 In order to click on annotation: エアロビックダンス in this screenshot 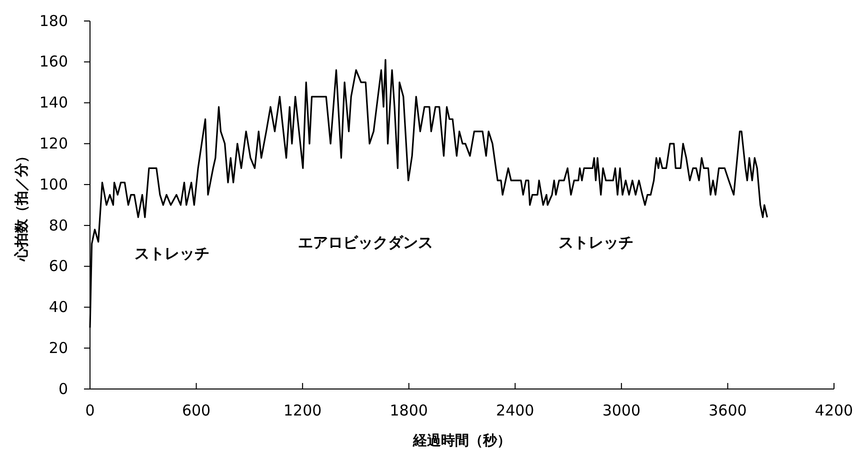, I will do `click(365, 242)`.